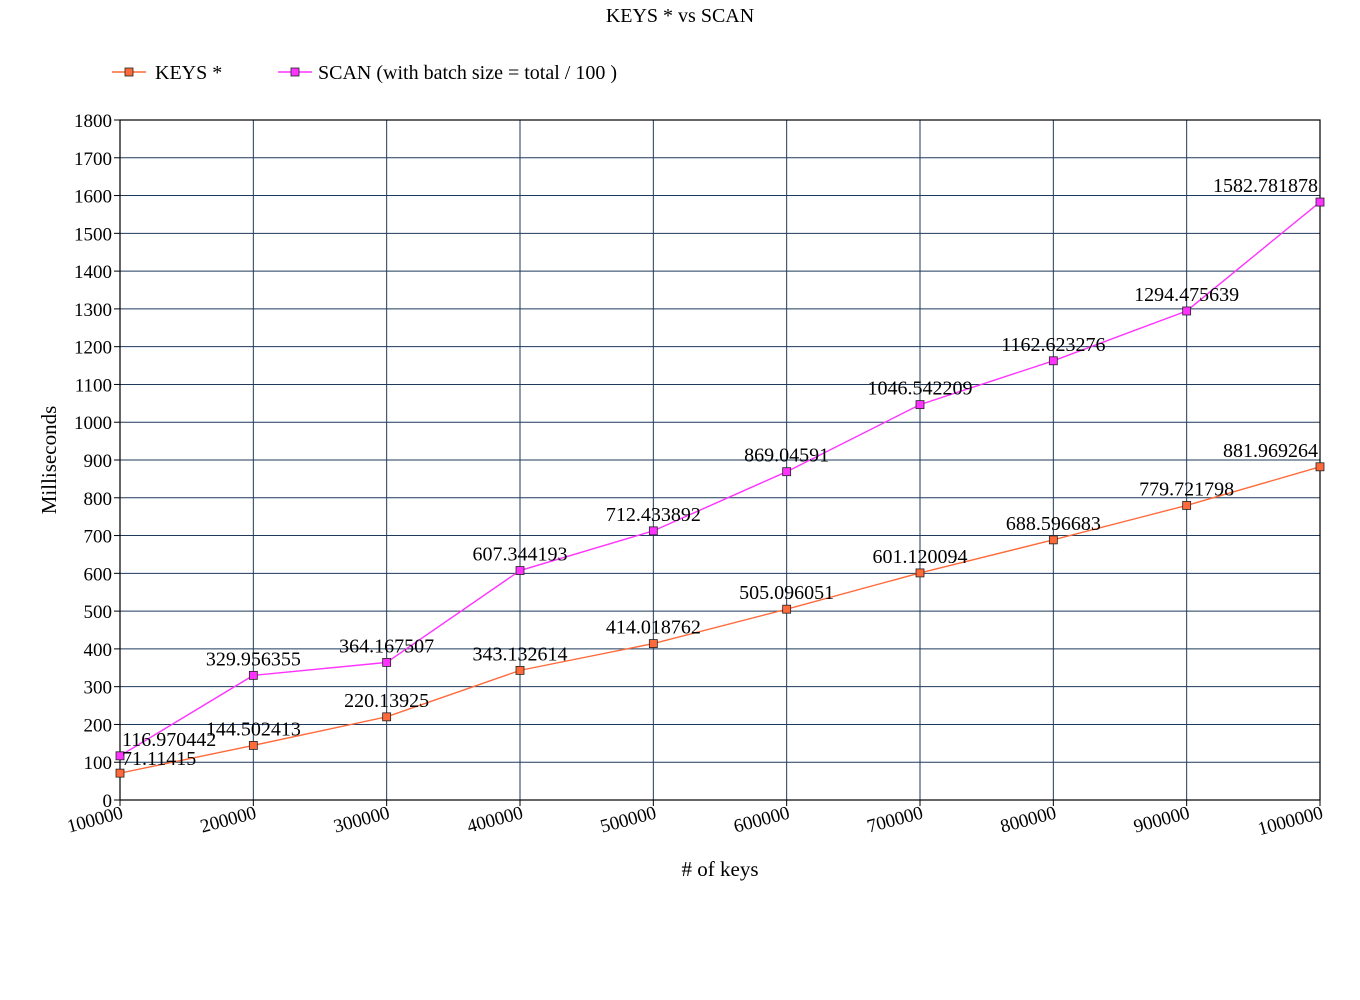 This screenshot has width=1360, height=1000. Describe the element at coordinates (98, 650) in the screenshot. I see `y-tick-label: 400` at that location.